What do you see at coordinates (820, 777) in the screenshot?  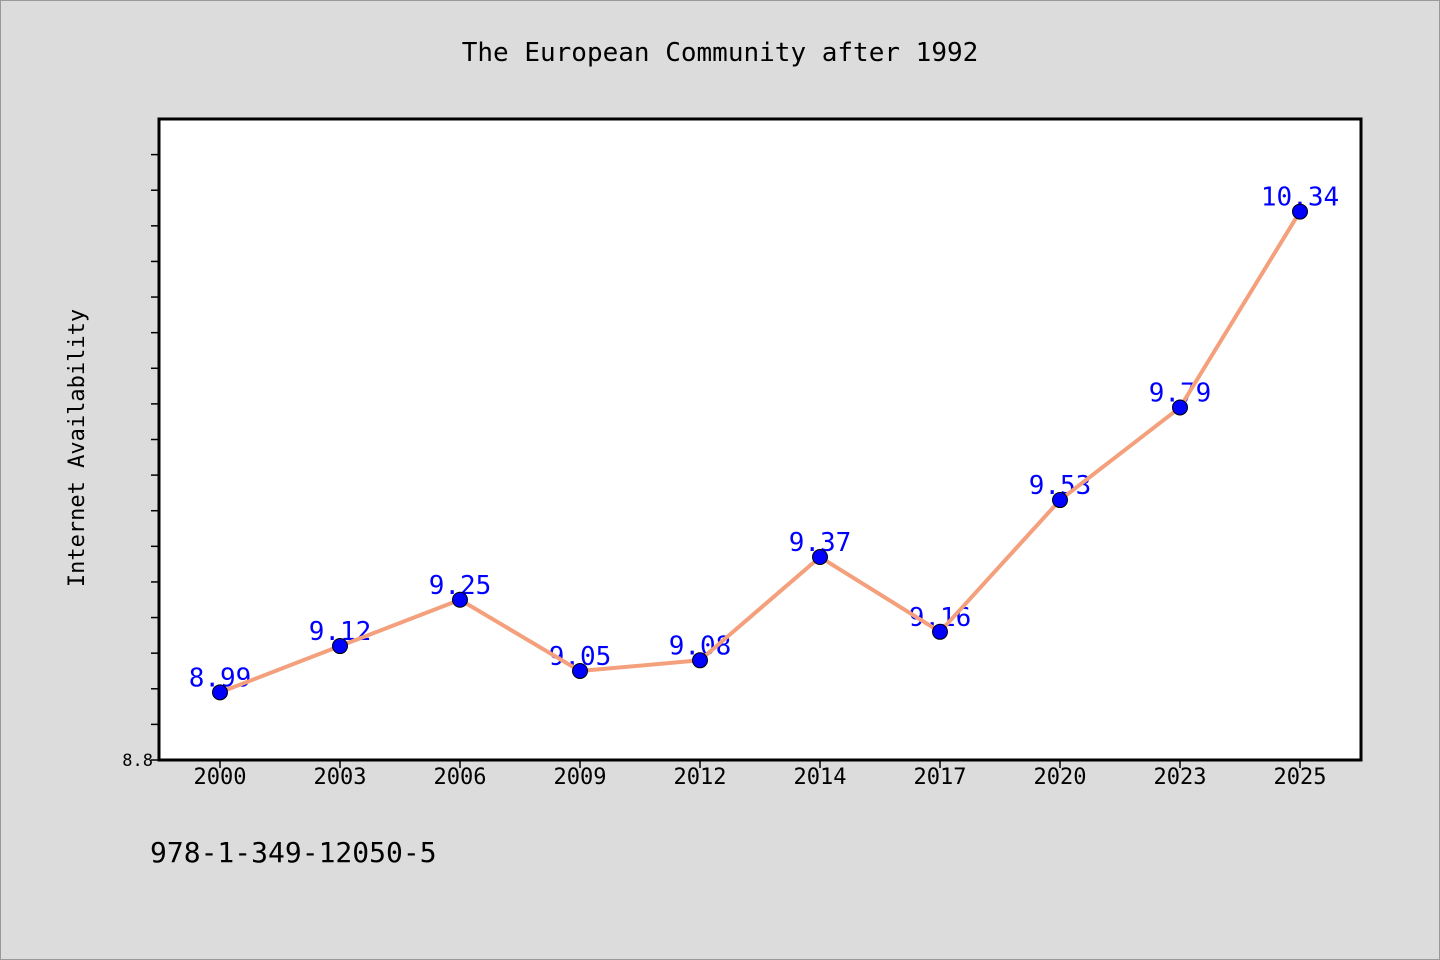 I see `x-tick-label: 2014` at bounding box center [820, 777].